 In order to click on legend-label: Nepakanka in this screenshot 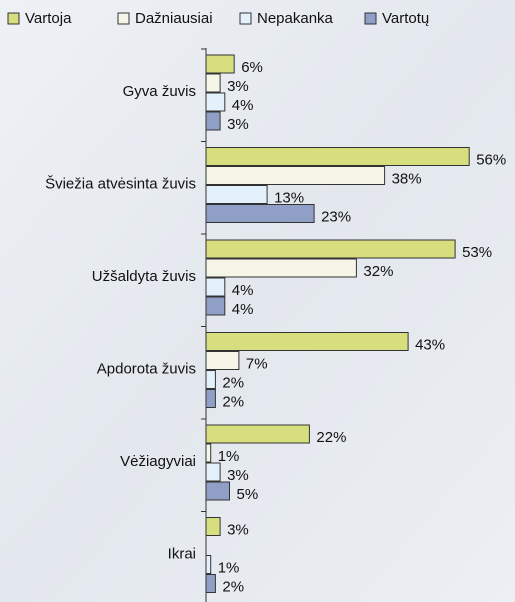, I will do `click(295, 18)`.